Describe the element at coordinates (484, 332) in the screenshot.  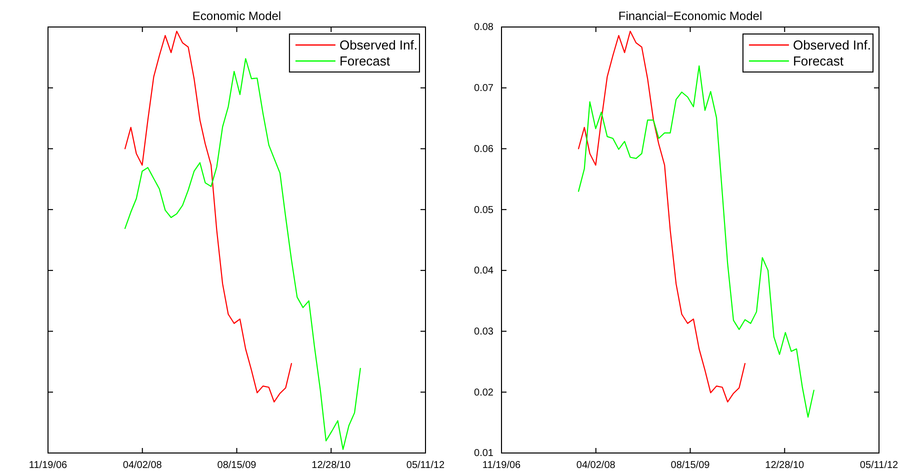
I see `y-tick-label: 0.03` at that location.